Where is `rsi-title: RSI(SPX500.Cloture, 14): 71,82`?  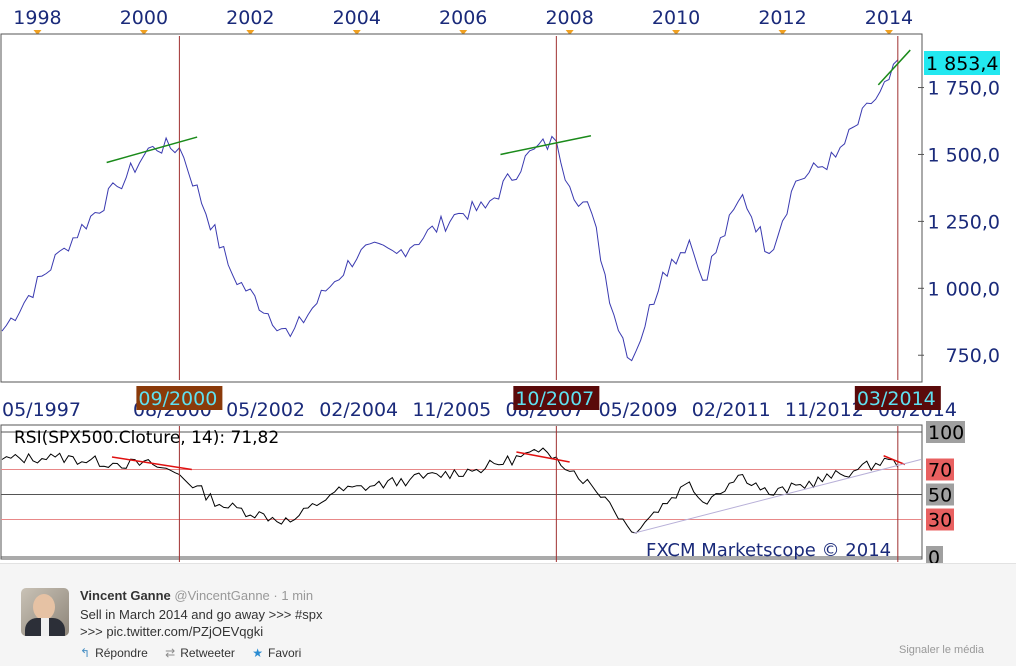 rsi-title: RSI(SPX500.Cloture, 14): 71,82 is located at coordinates (146, 438).